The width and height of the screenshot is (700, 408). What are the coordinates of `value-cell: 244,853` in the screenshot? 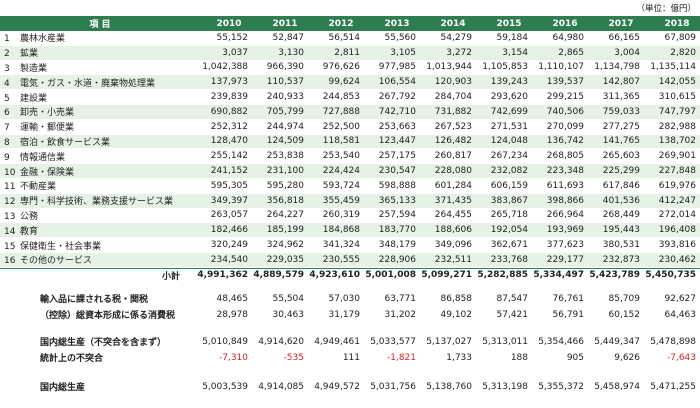 It's located at (341, 97).